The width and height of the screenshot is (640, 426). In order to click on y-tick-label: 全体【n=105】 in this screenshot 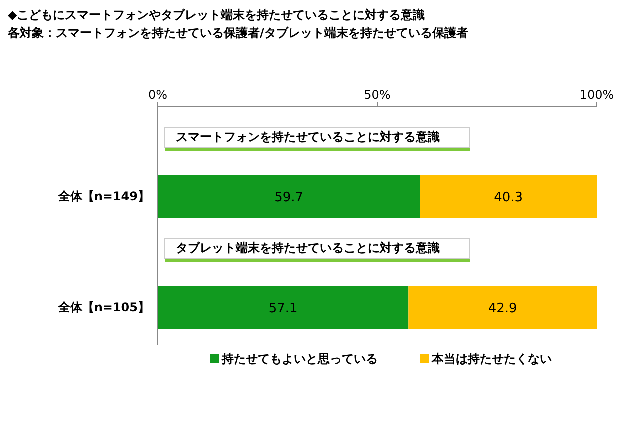, I will do `click(103, 307)`.